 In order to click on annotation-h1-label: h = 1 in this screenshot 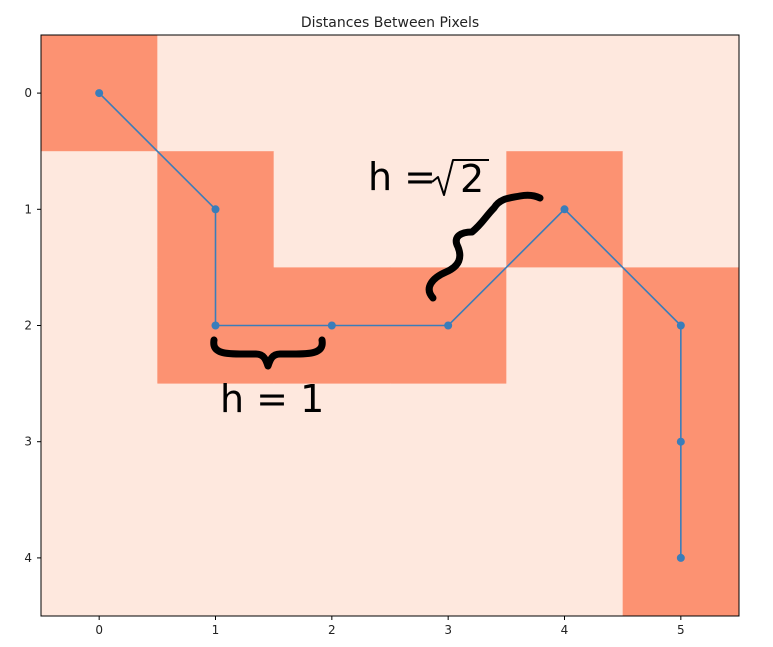, I will do `click(272, 399)`.